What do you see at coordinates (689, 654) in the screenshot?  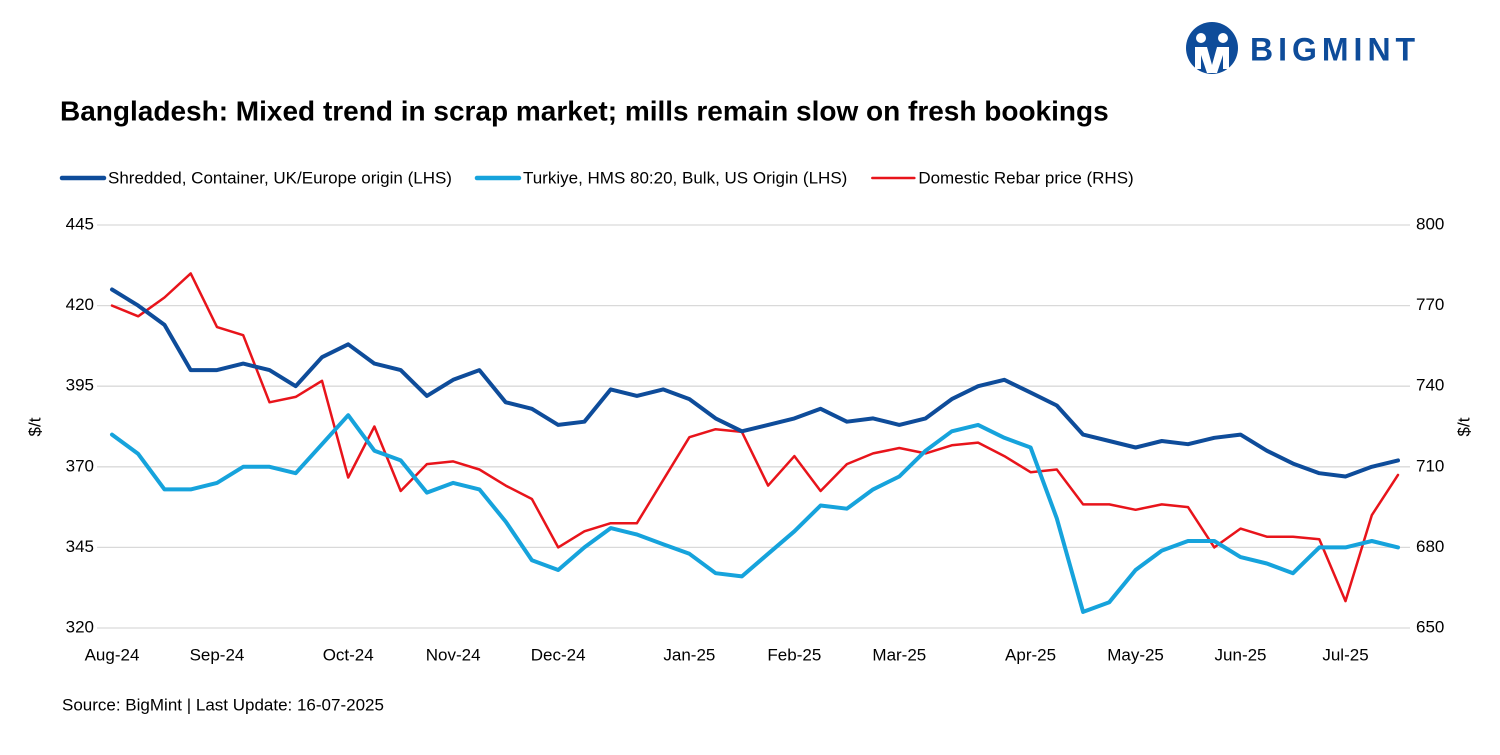 I see `x-tick-label: Jan-25` at bounding box center [689, 654].